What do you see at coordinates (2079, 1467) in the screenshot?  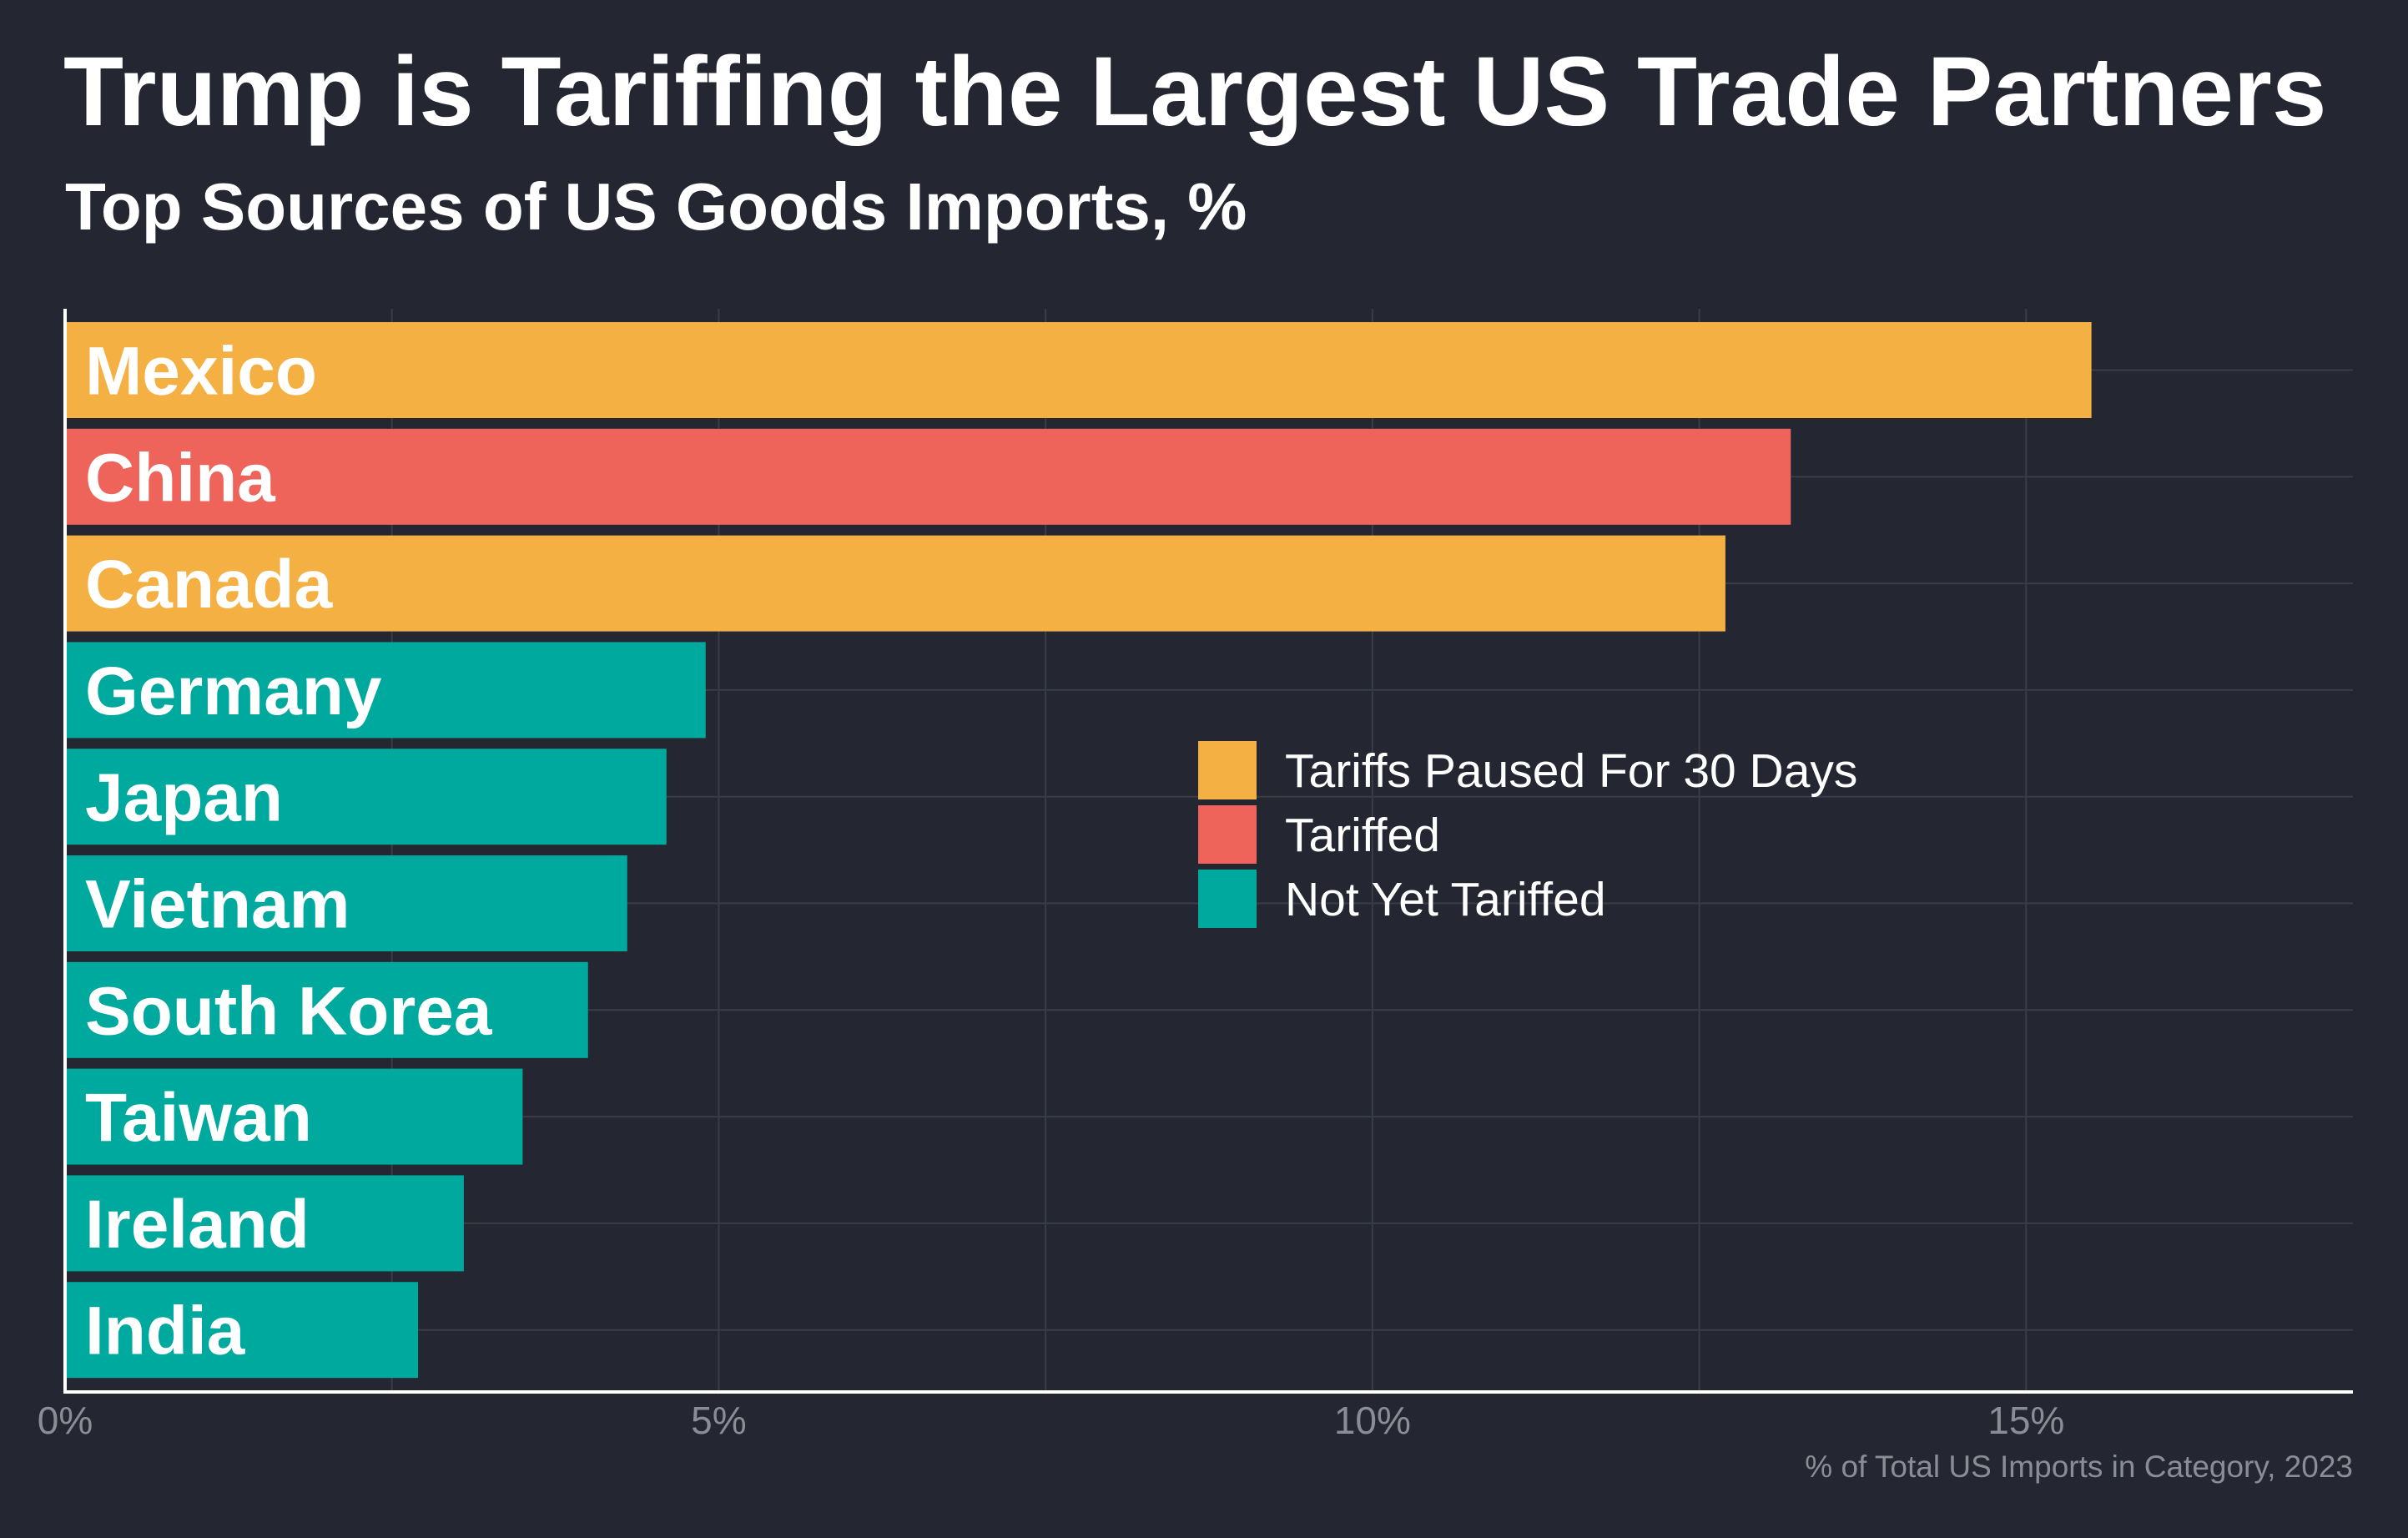 I see `x-axis-caption: % of Total US Imports in Category, 2023` at bounding box center [2079, 1467].